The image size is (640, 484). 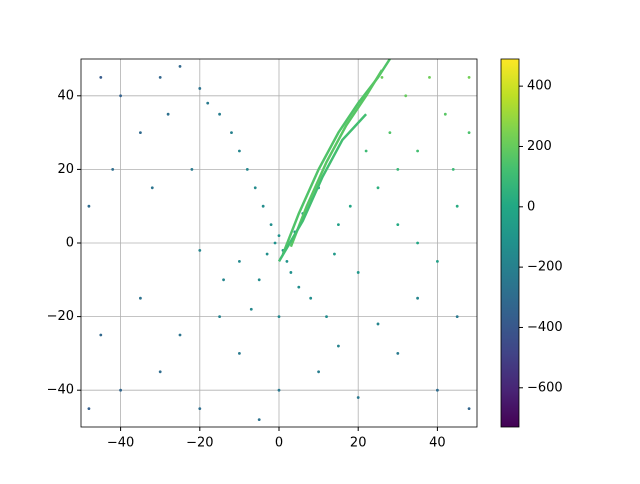 I want to click on y-tick-label: −20, so click(x=60, y=316).